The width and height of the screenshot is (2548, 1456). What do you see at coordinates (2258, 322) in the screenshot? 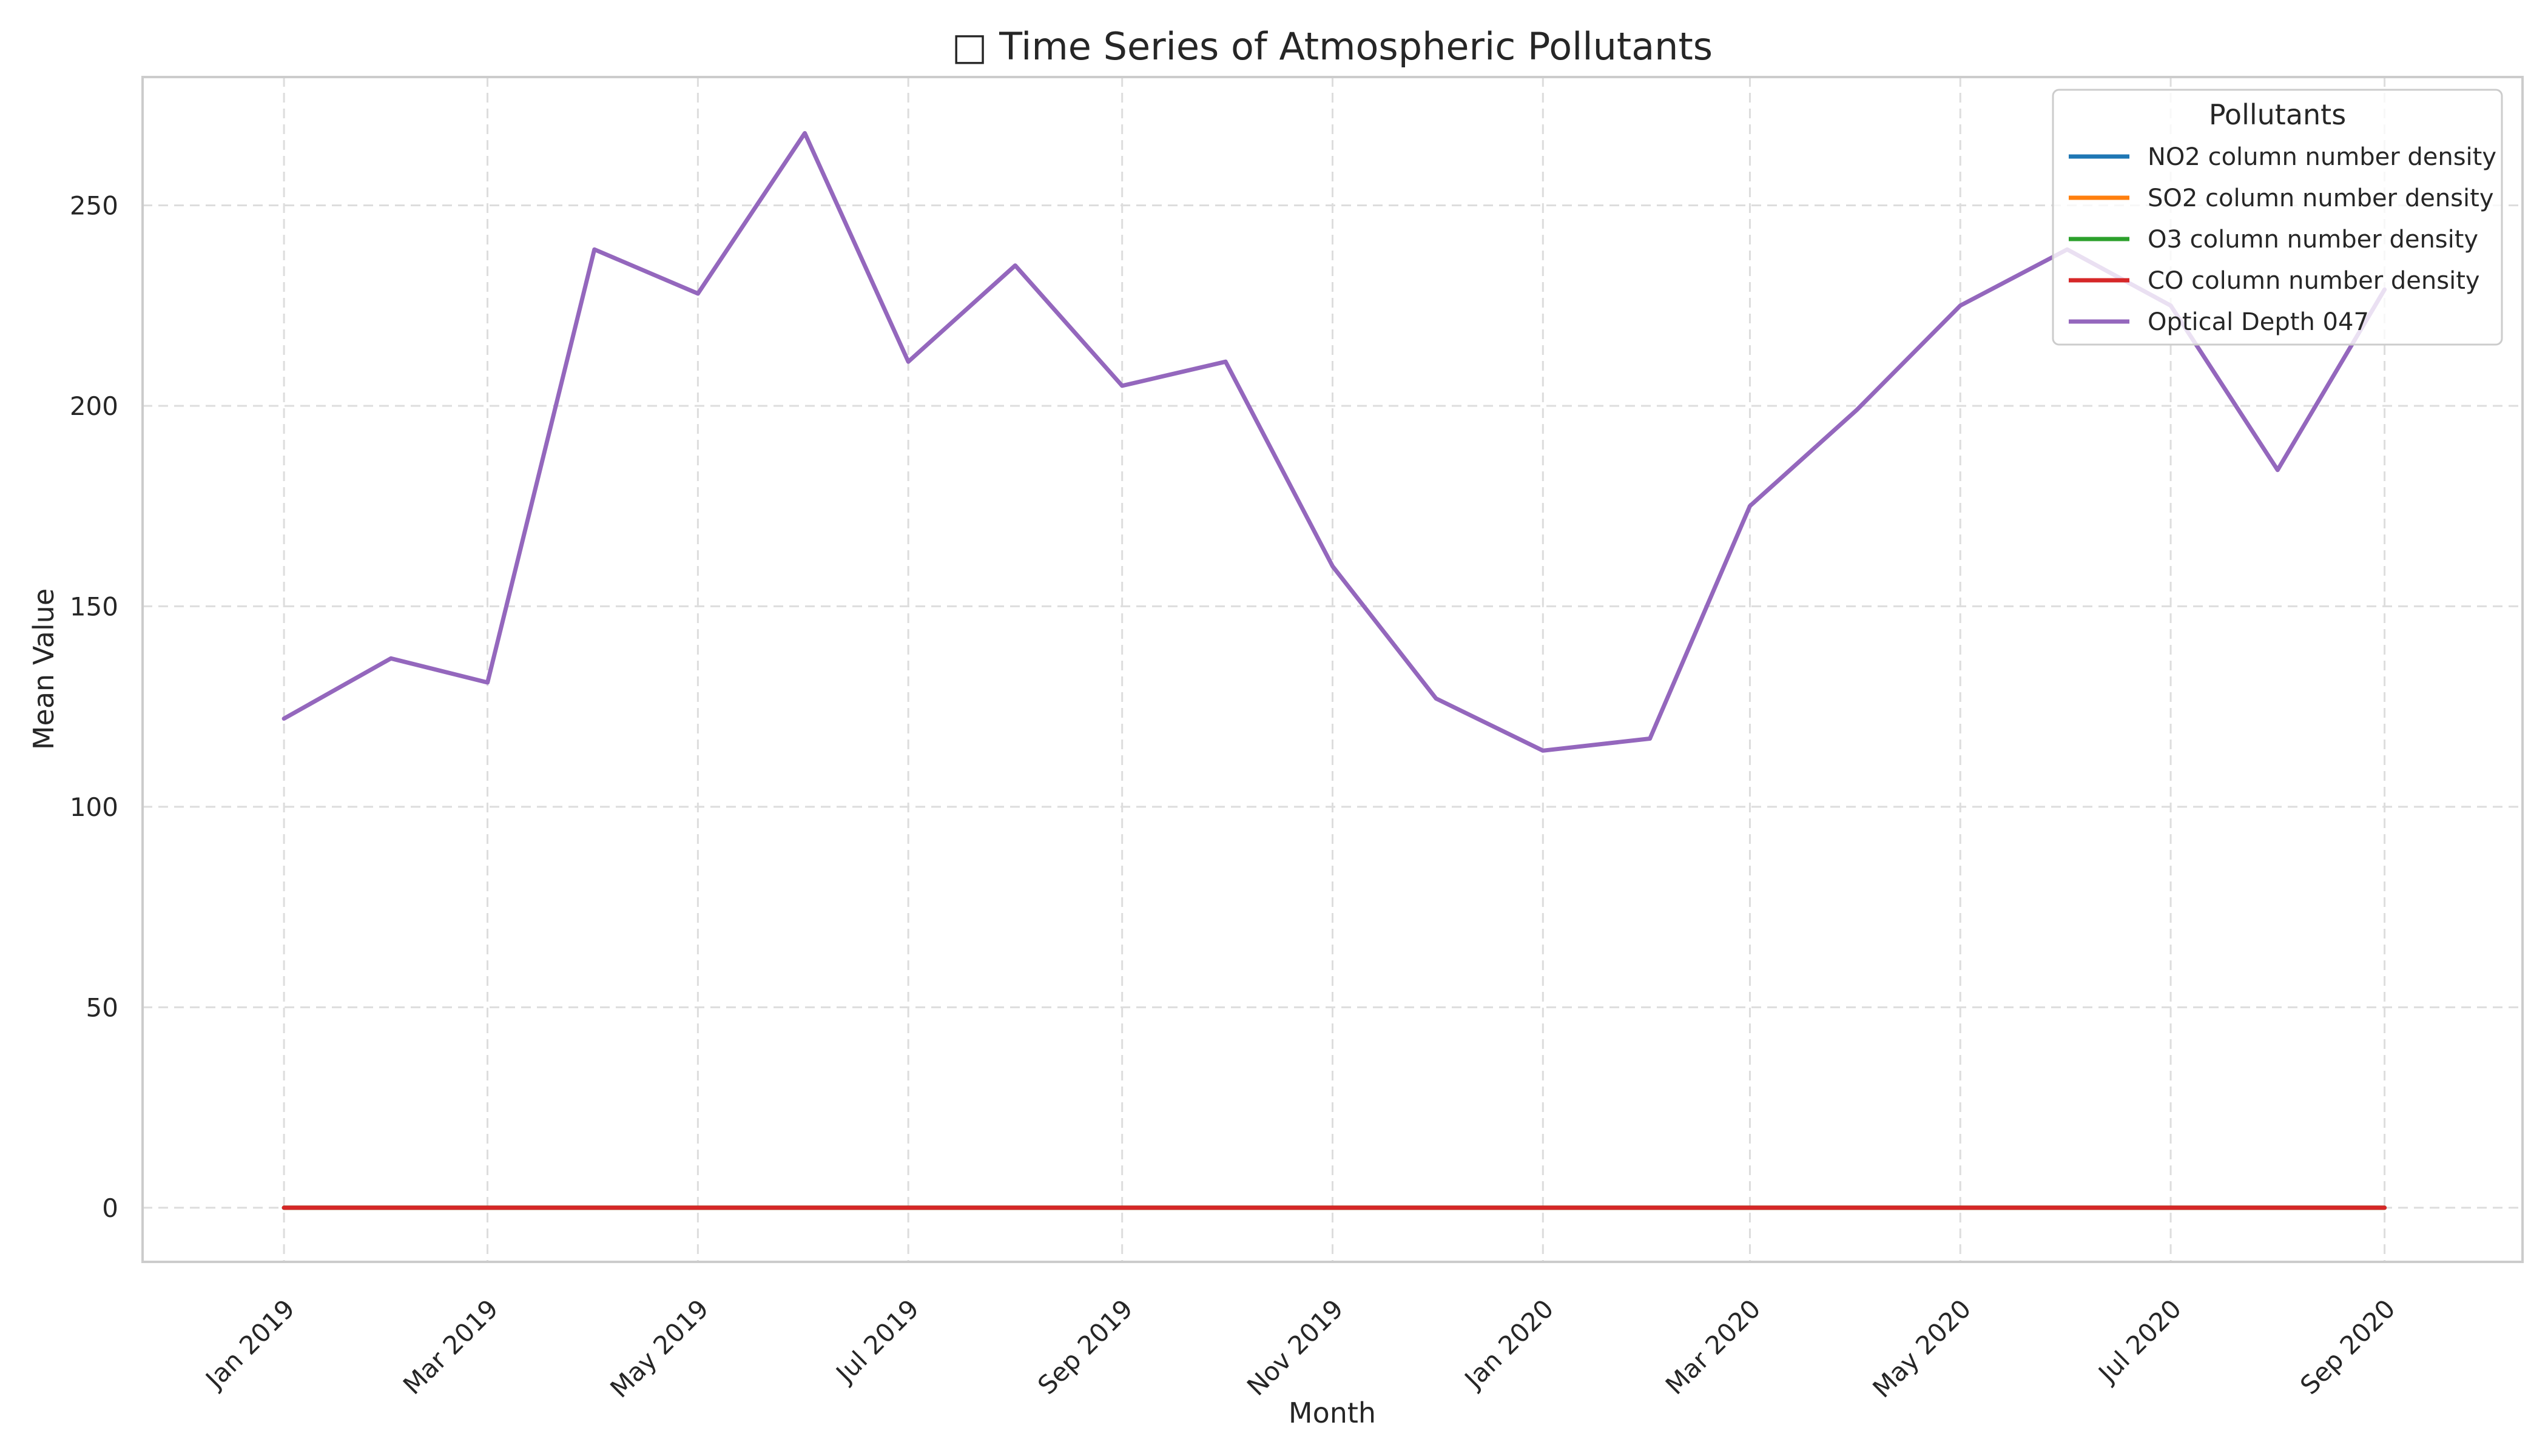
I see `legend-label: Optical Depth 047` at bounding box center [2258, 322].